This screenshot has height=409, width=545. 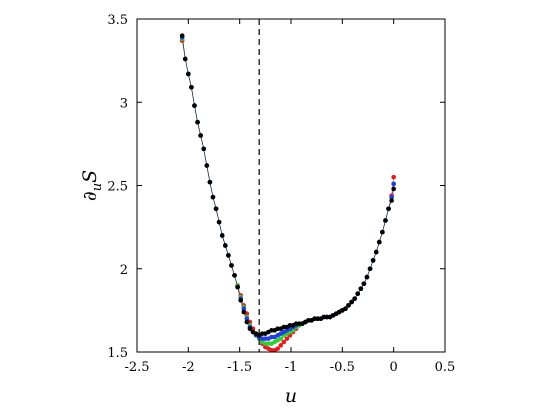 I want to click on y-tick-label: 1.5, so click(x=117, y=353).